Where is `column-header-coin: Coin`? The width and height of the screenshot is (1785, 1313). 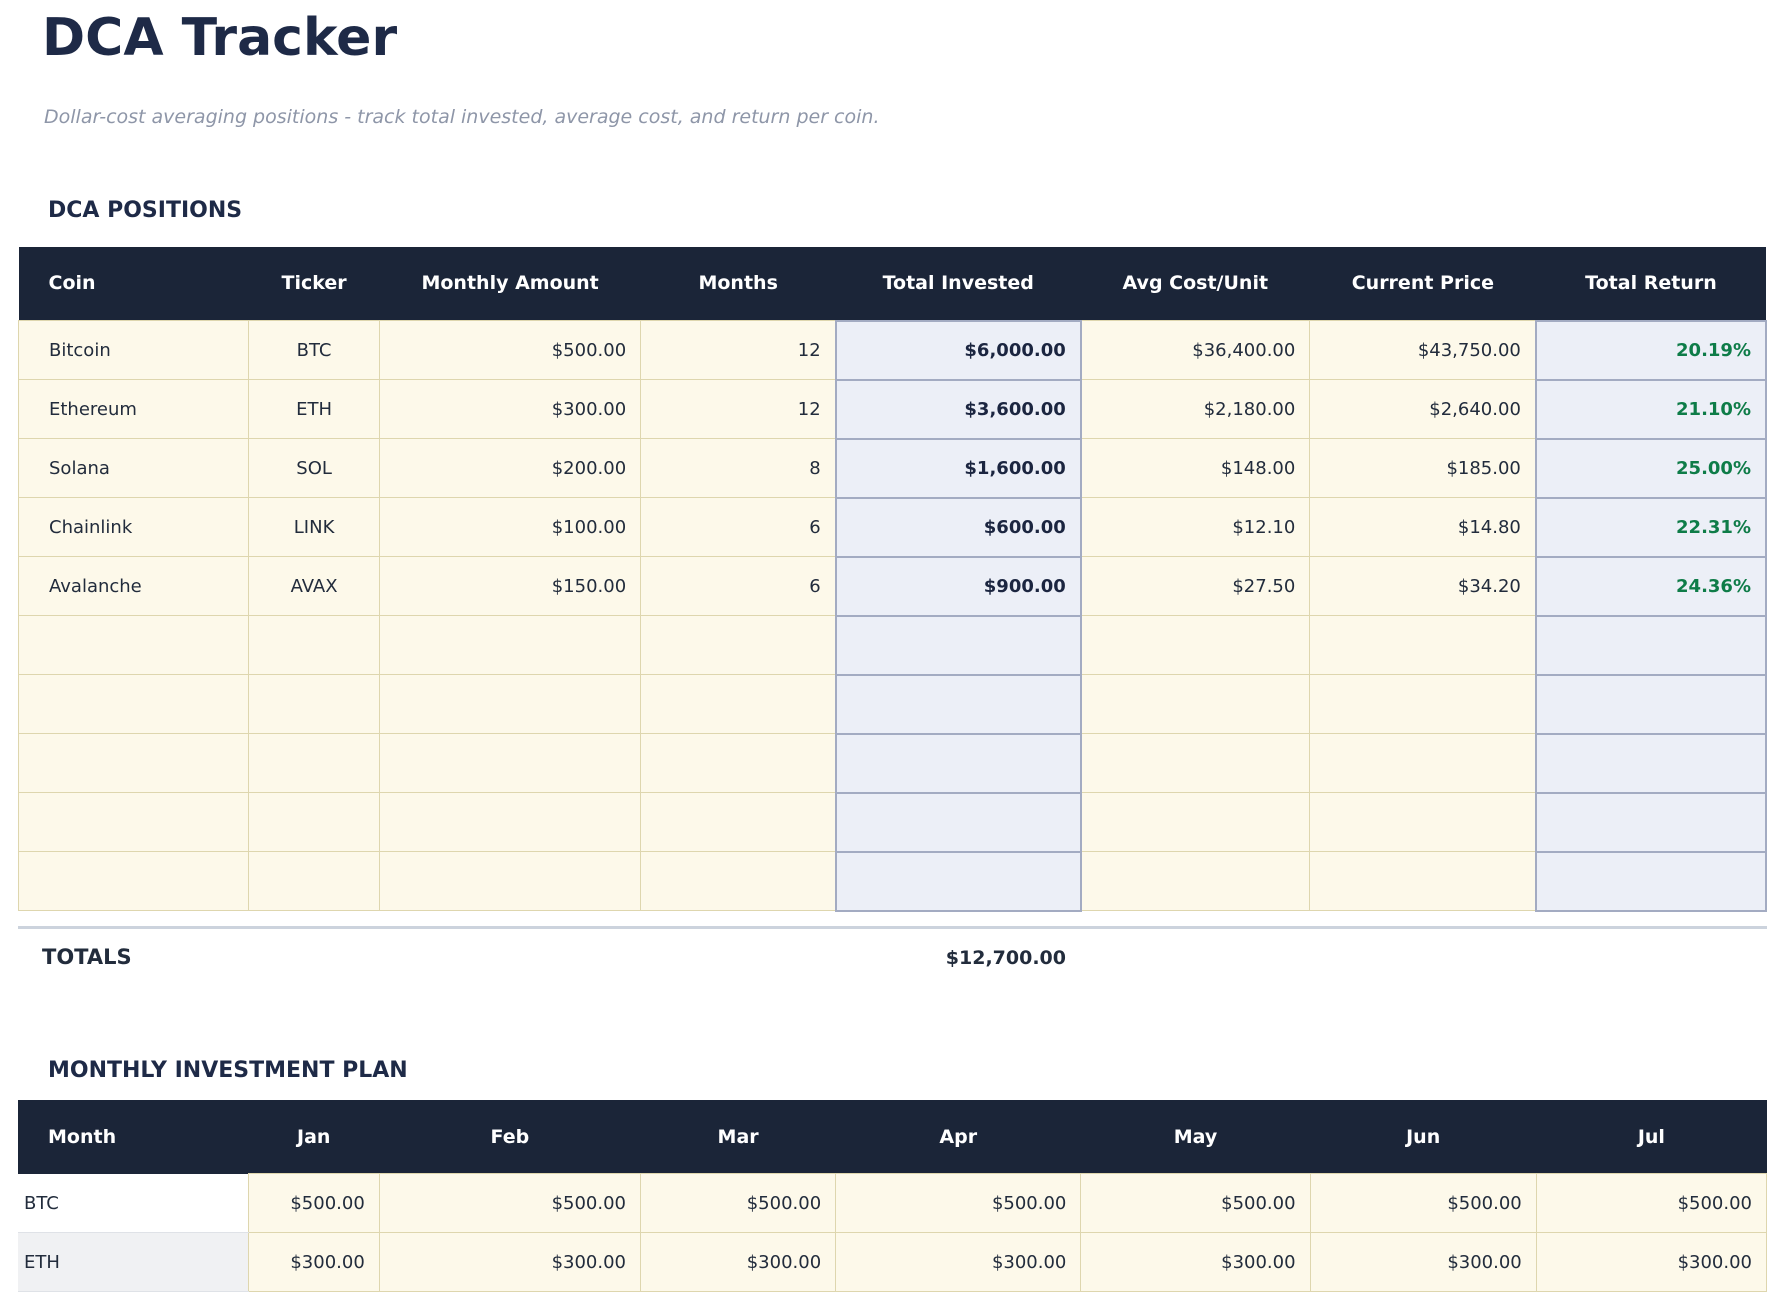 column-header-coin: Coin is located at coordinates (133, 283).